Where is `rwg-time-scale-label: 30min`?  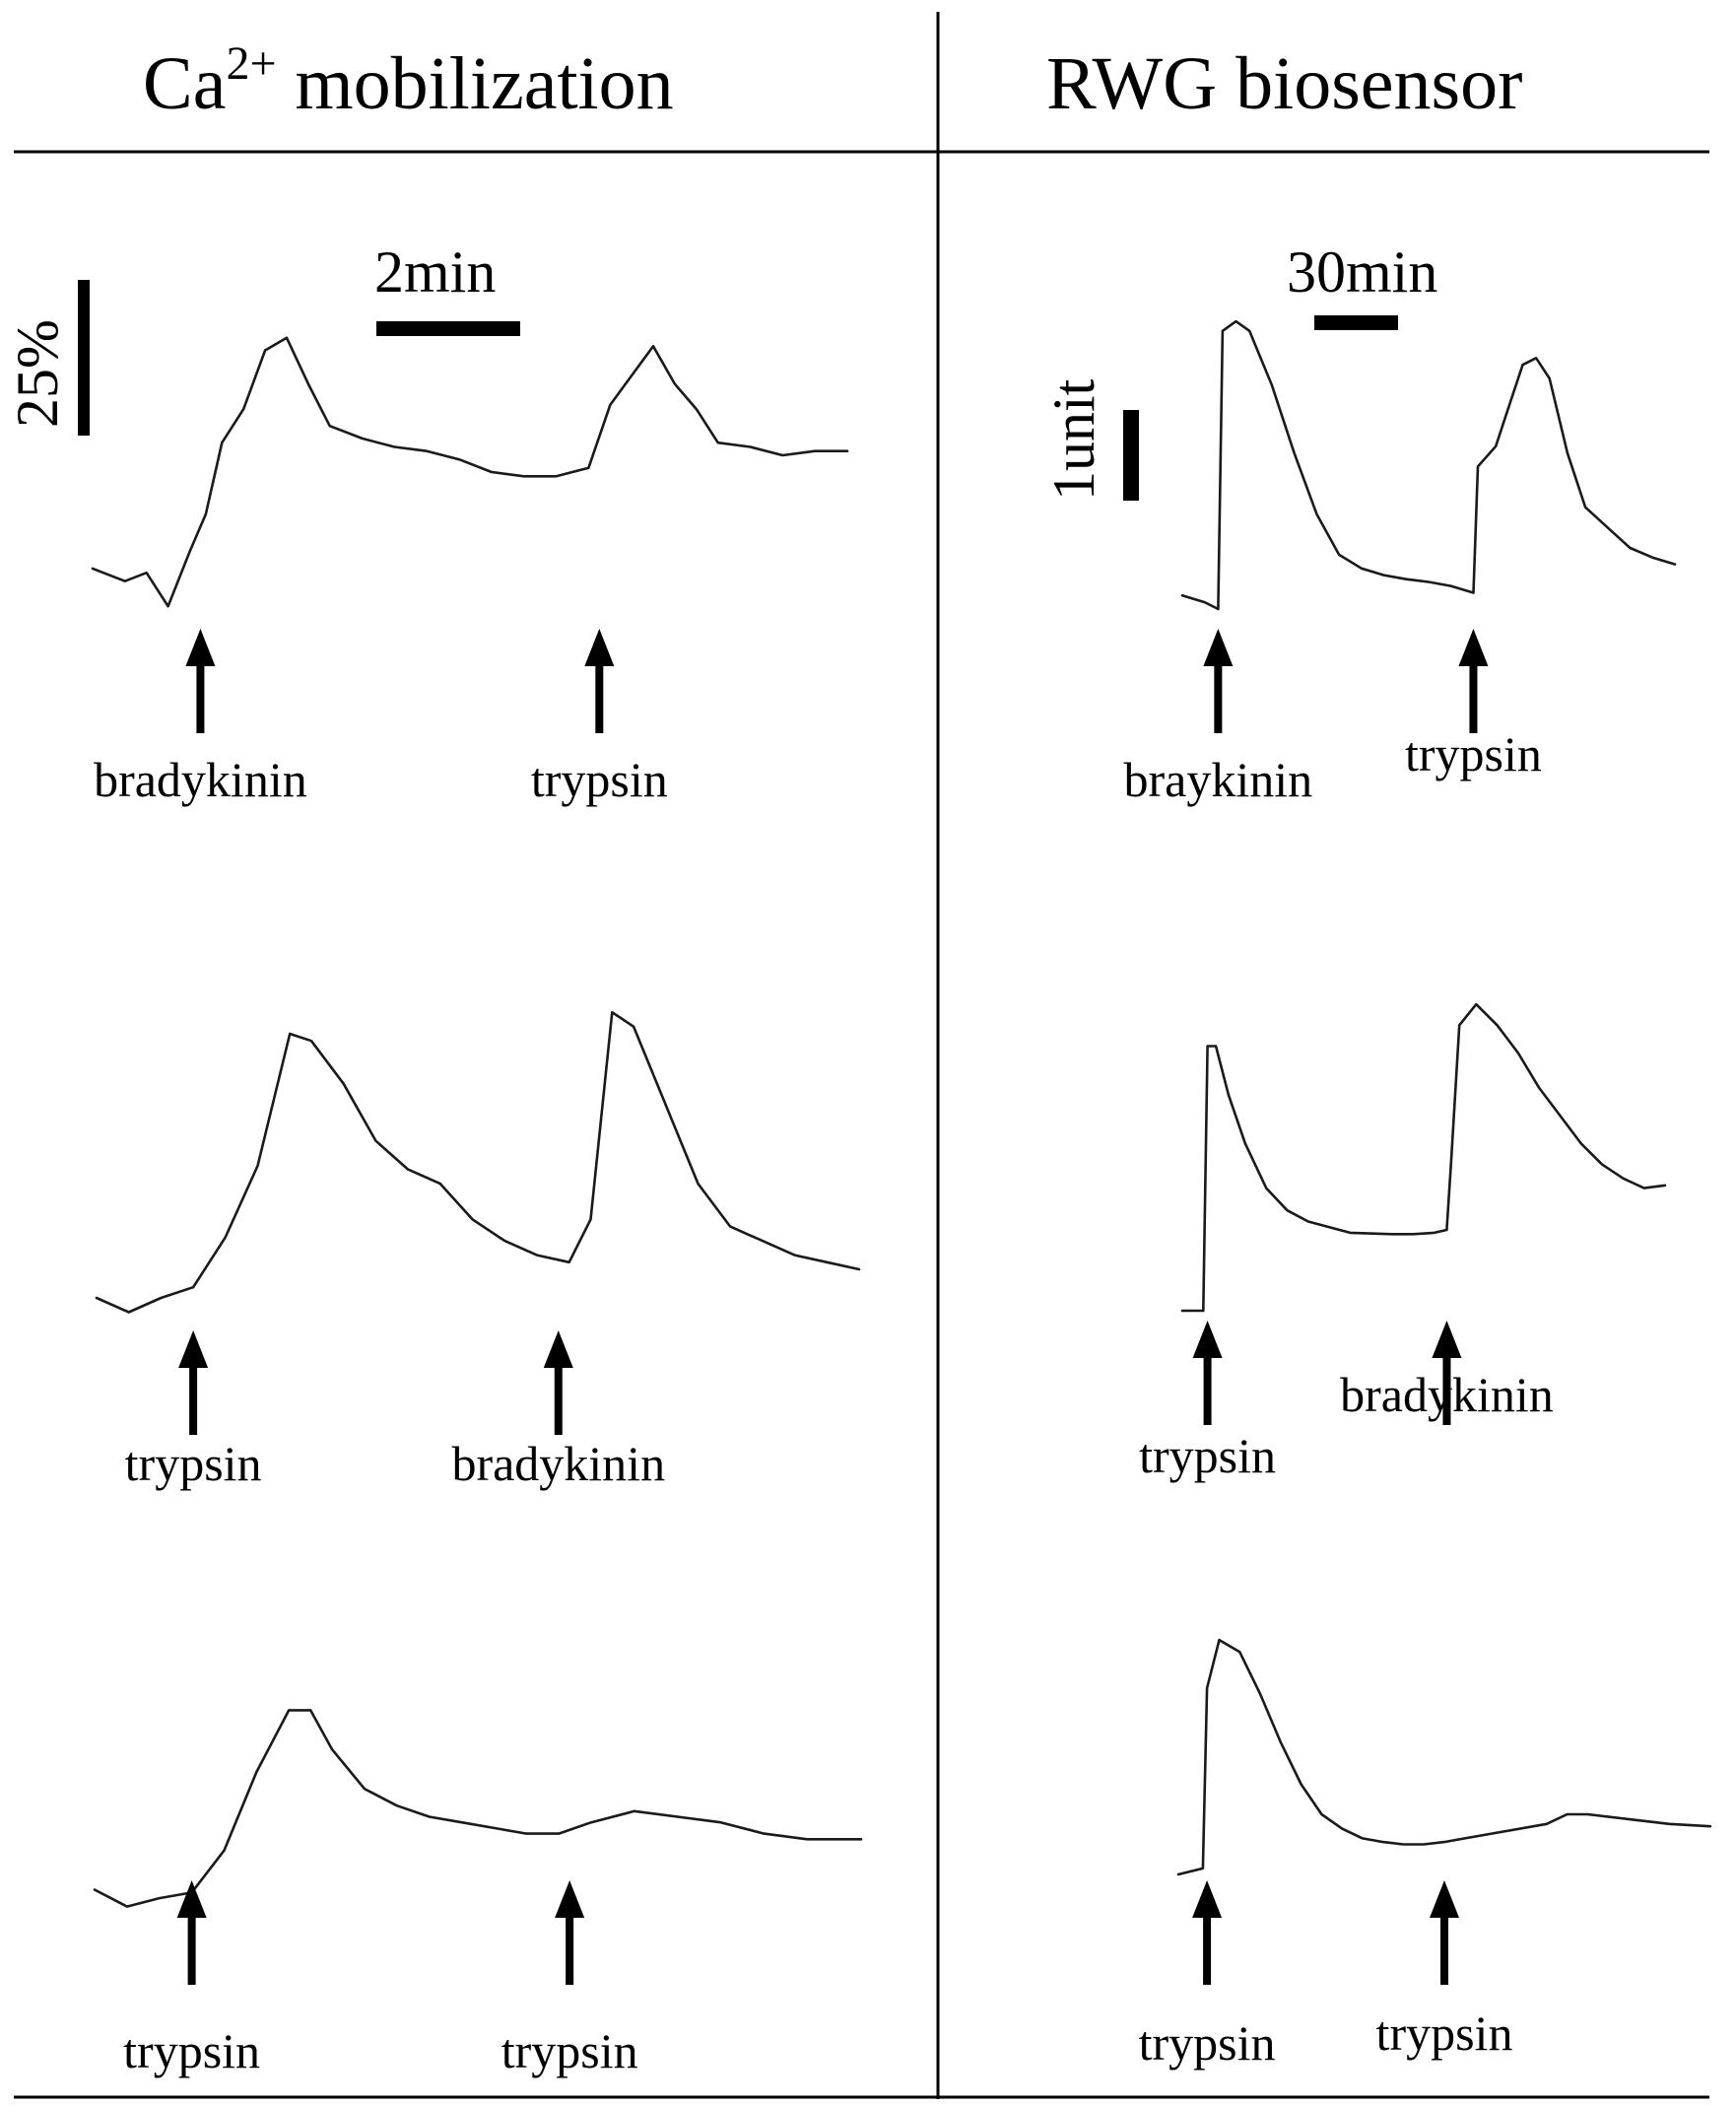
rwg-time-scale-label: 30min is located at coordinates (1362, 272).